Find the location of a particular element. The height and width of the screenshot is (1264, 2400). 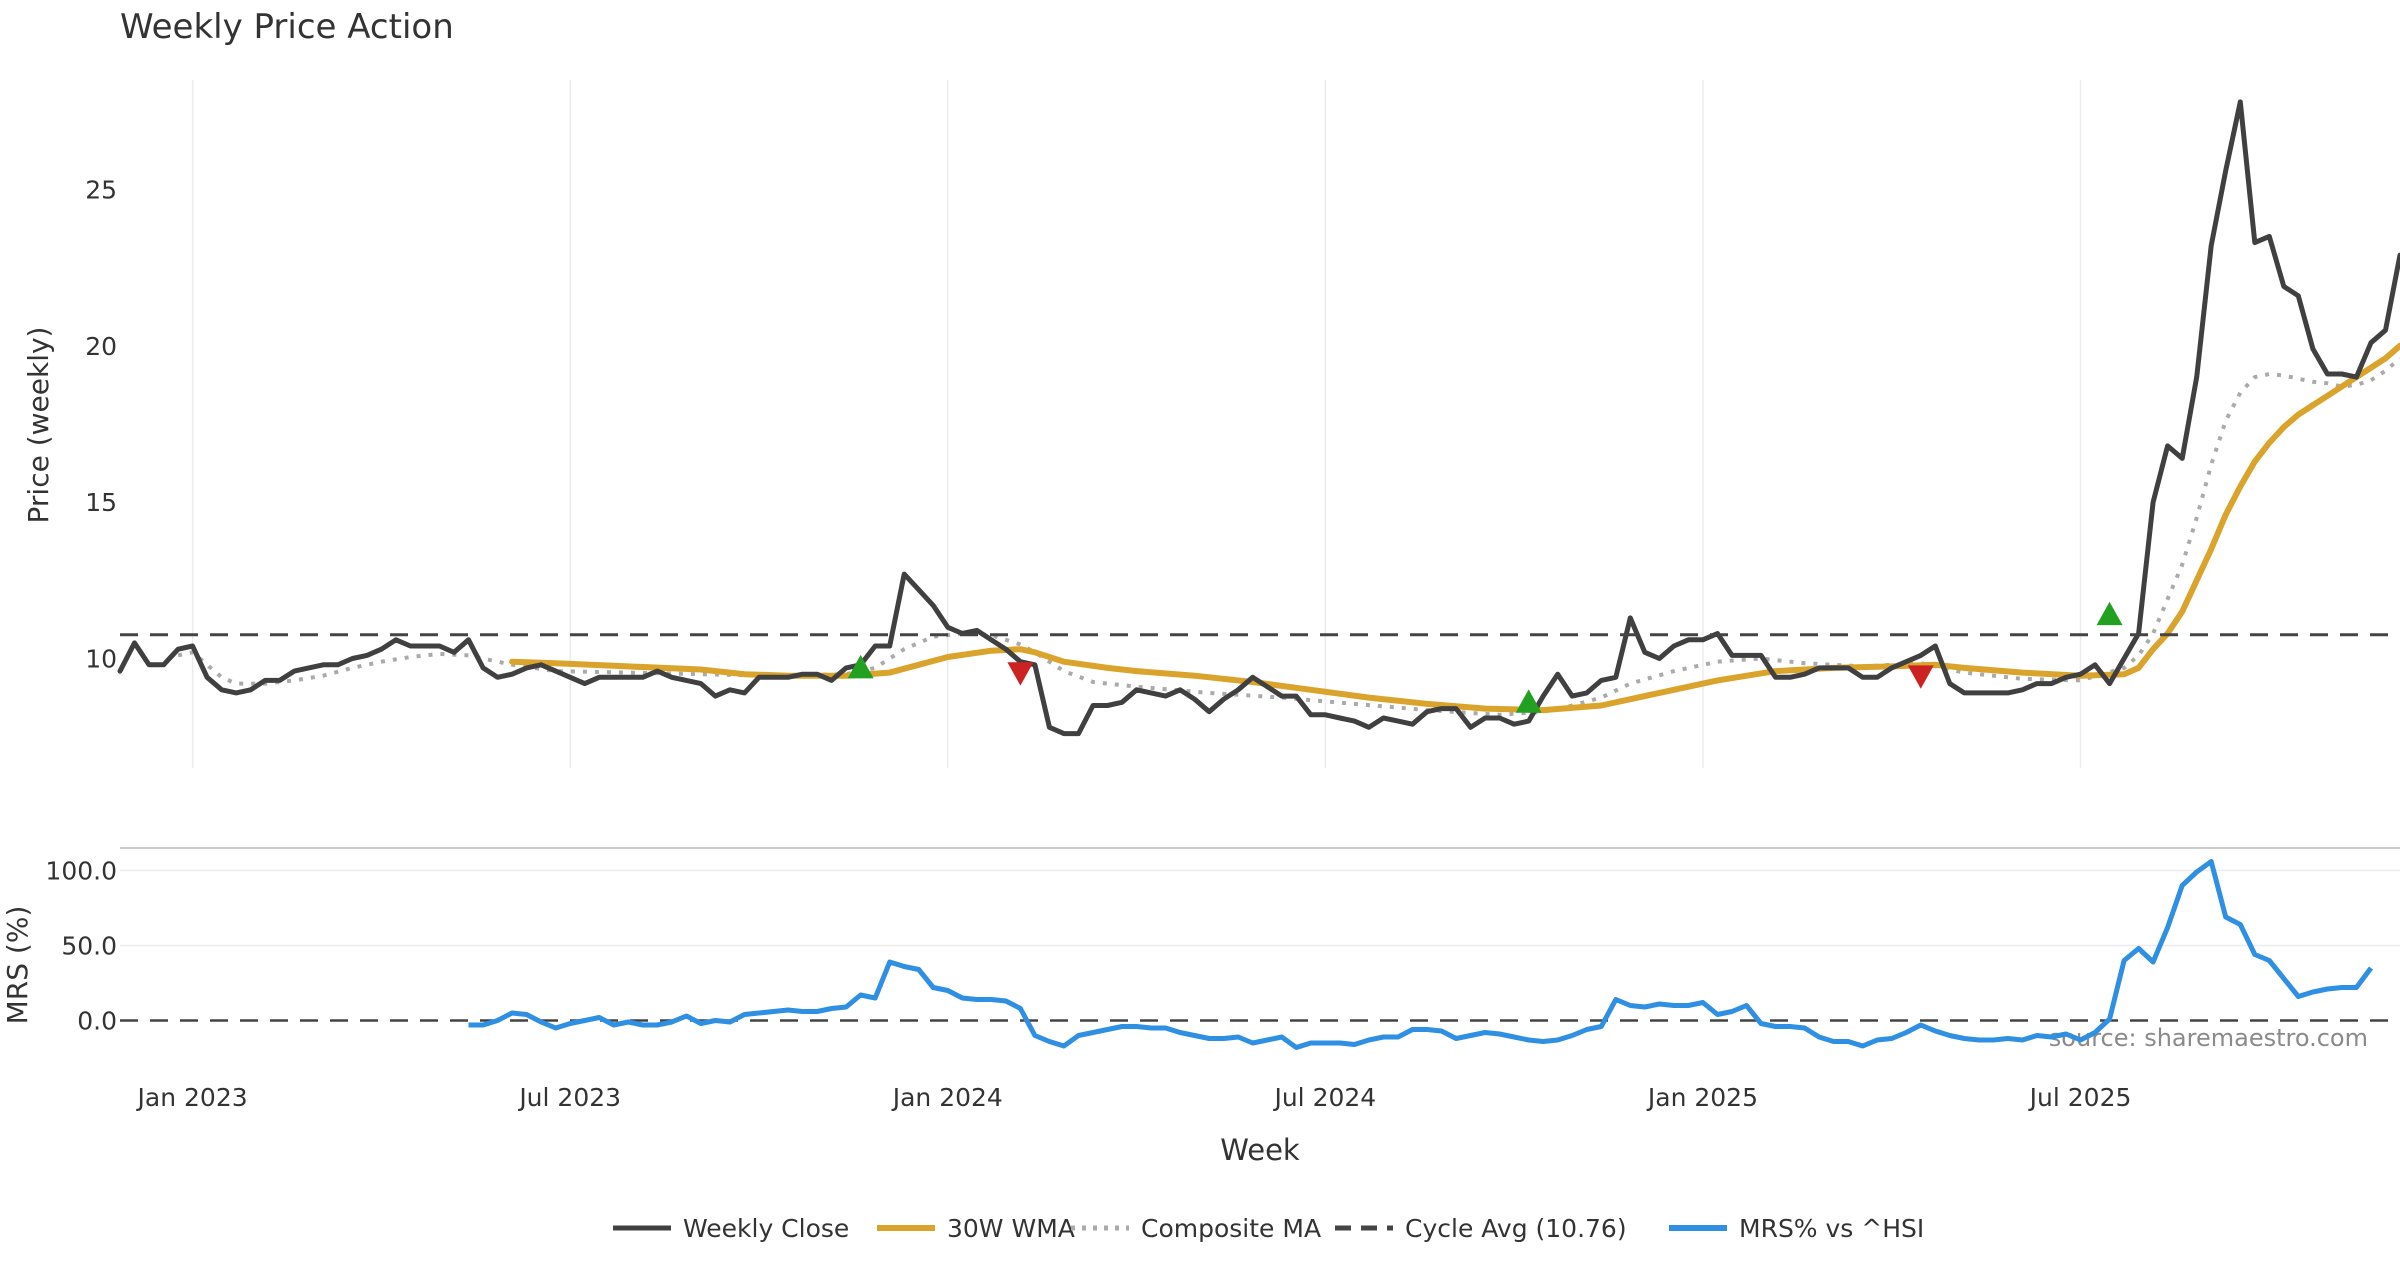

legend-item-mrs-vs-hsi: MRS% vs ^HSI is located at coordinates (1796, 1228).